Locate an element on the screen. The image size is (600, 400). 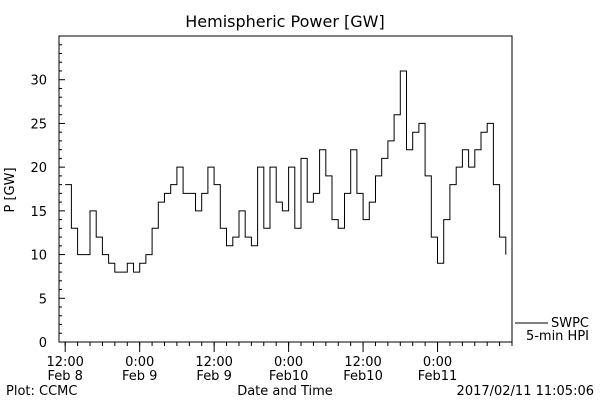
legend-entry-swpc: SWPC is located at coordinates (570, 323).